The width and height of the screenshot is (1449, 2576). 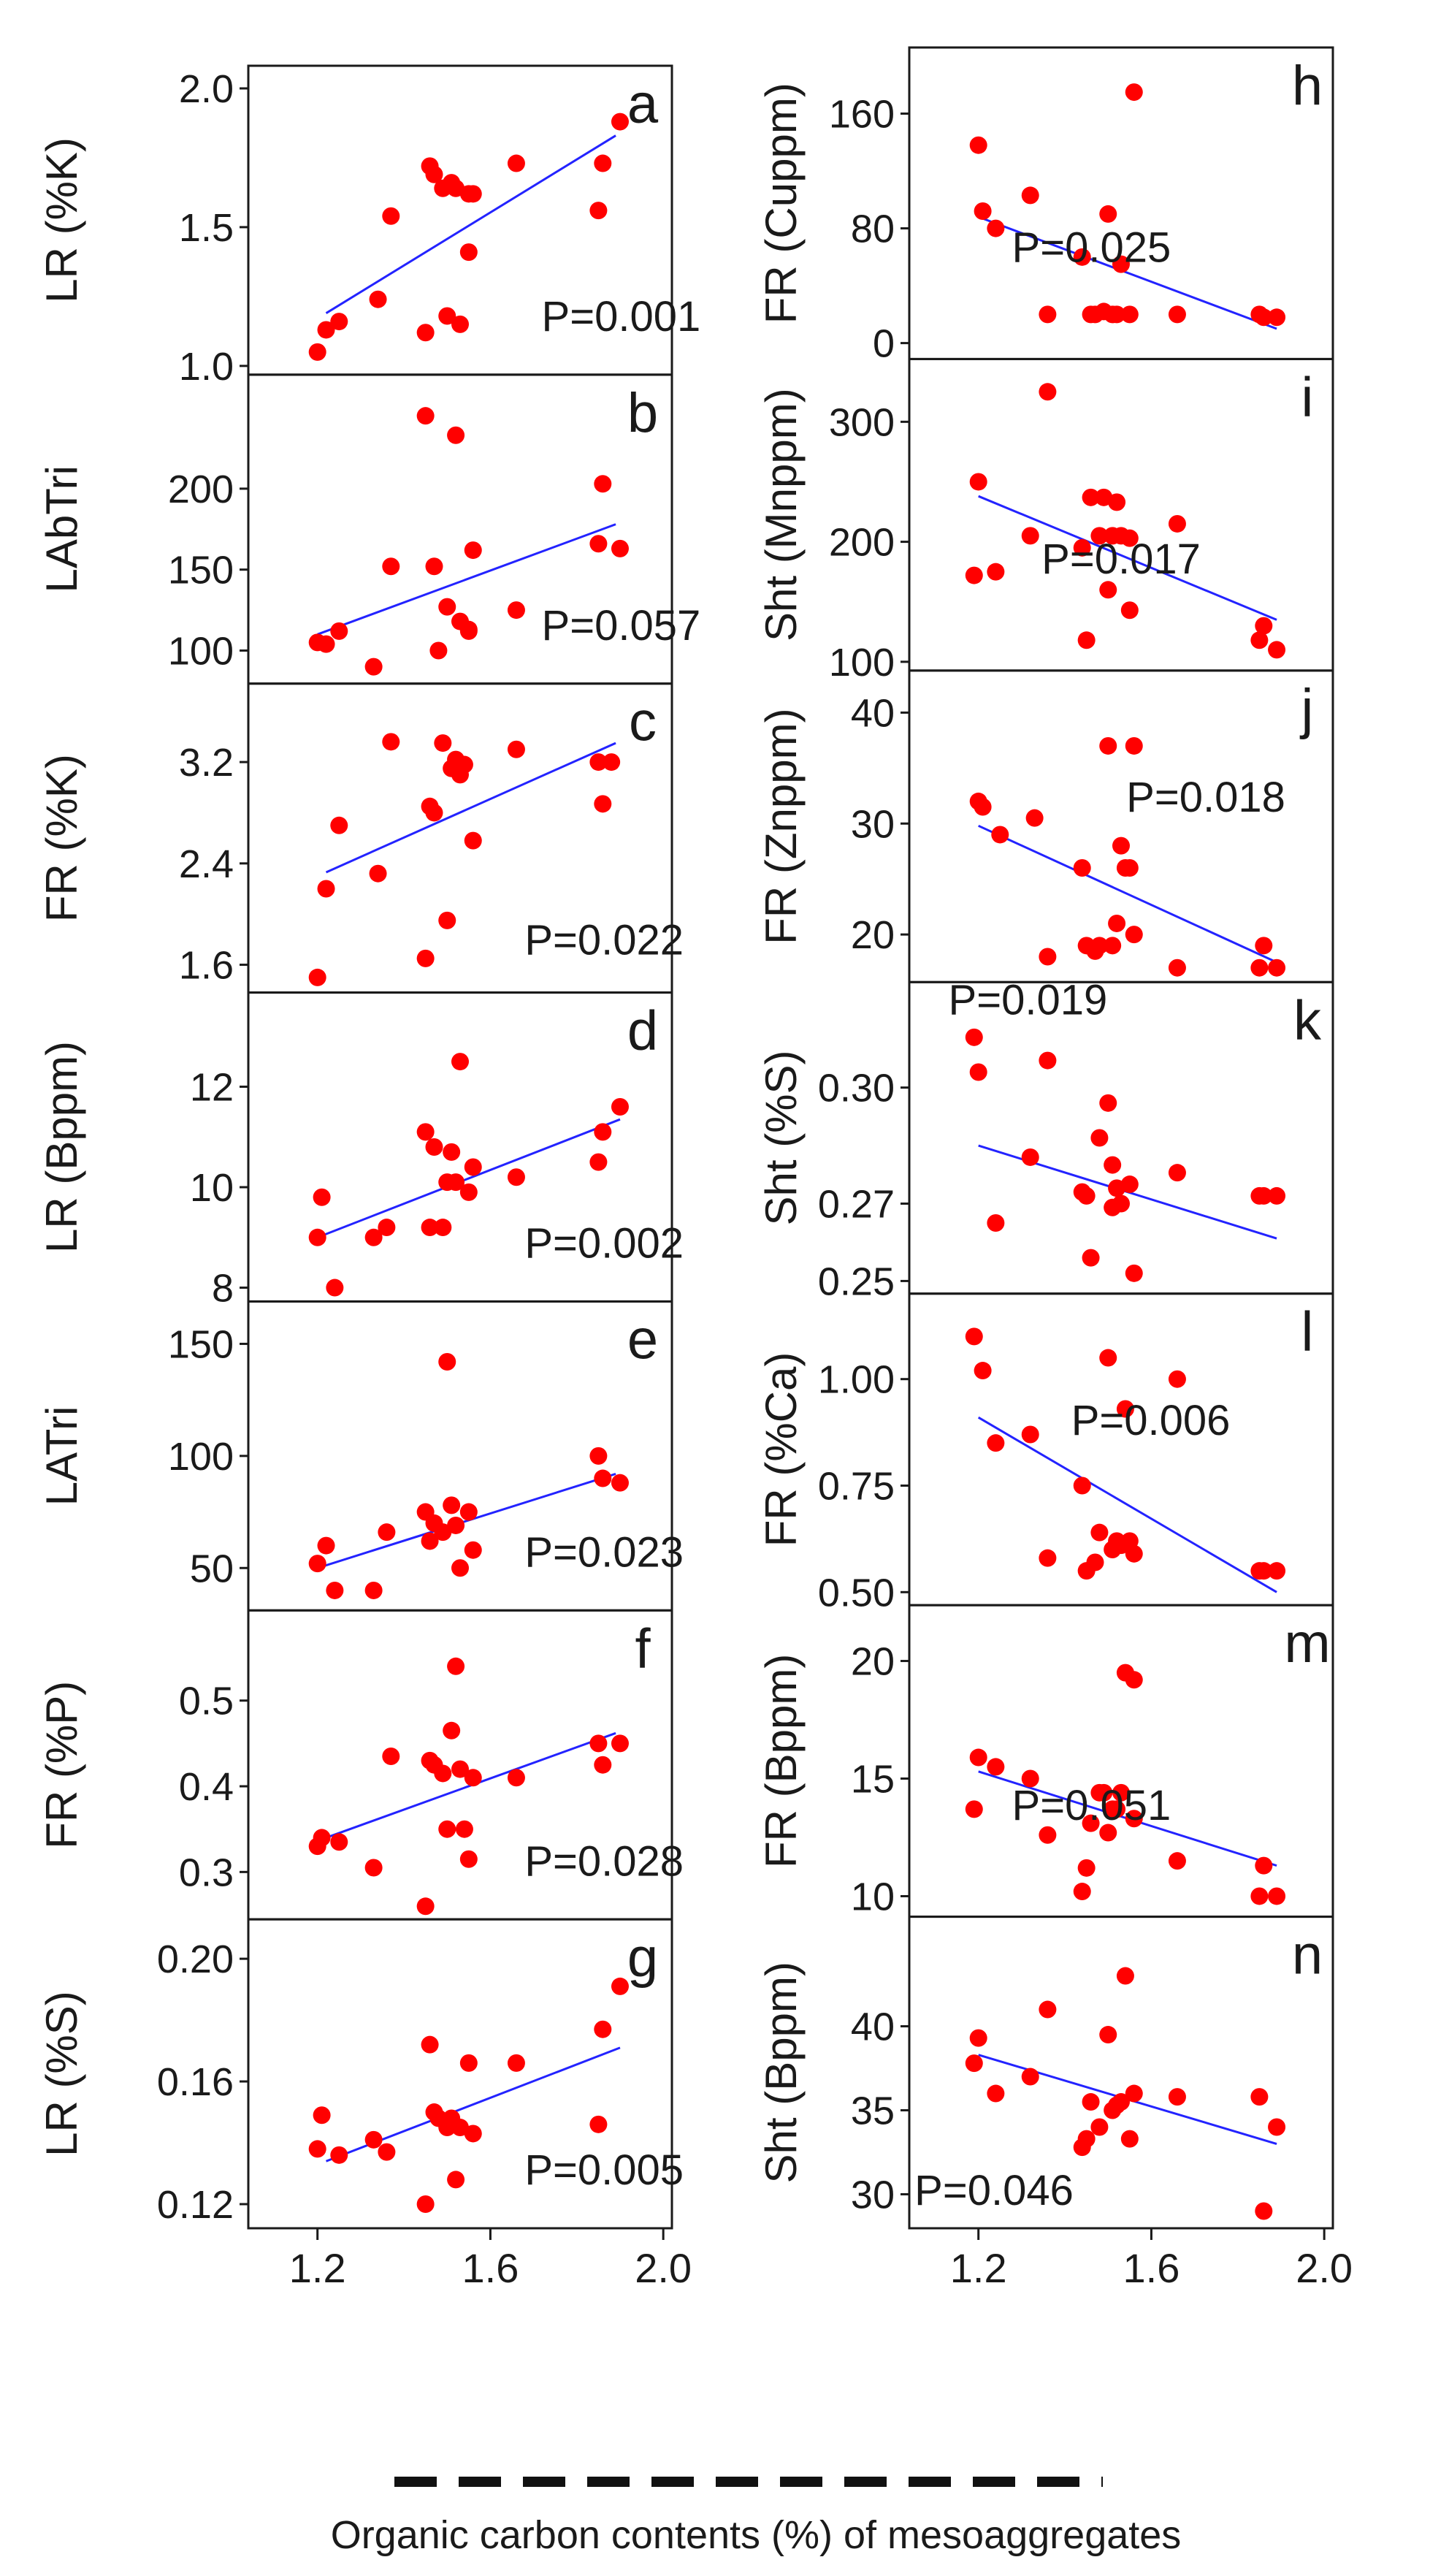 I want to click on p-value-label: P=0.018, so click(x=1205, y=797).